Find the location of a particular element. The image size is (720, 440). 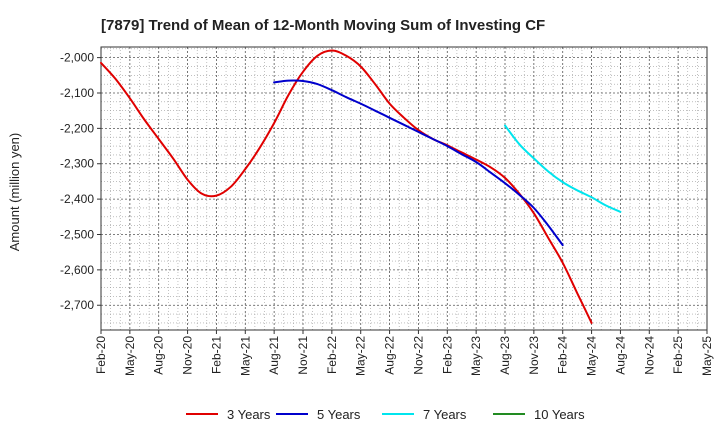

y-tick-label: -2,700 is located at coordinates (77, 305).